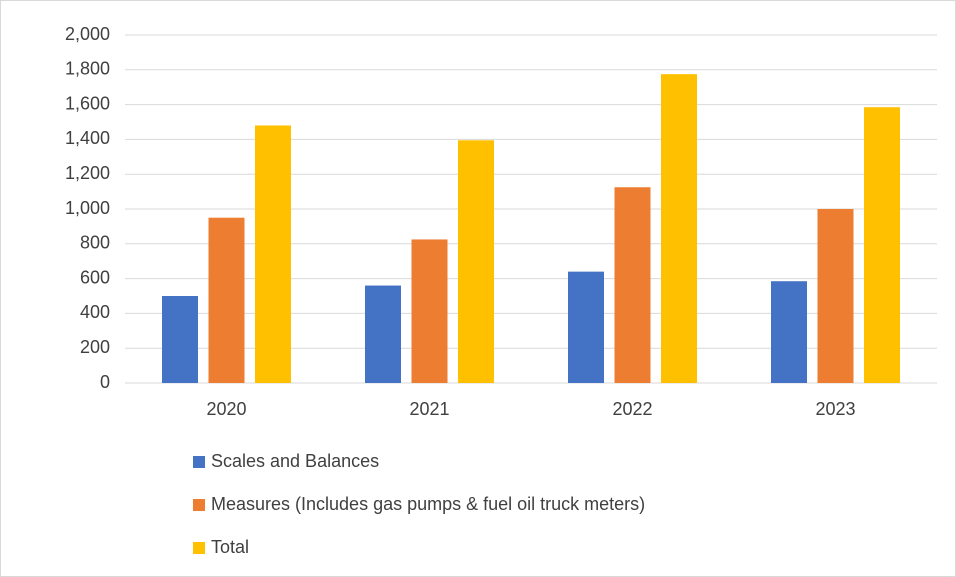 The image size is (956, 577). Describe the element at coordinates (95, 277) in the screenshot. I see `y-tick-label: 600` at that location.